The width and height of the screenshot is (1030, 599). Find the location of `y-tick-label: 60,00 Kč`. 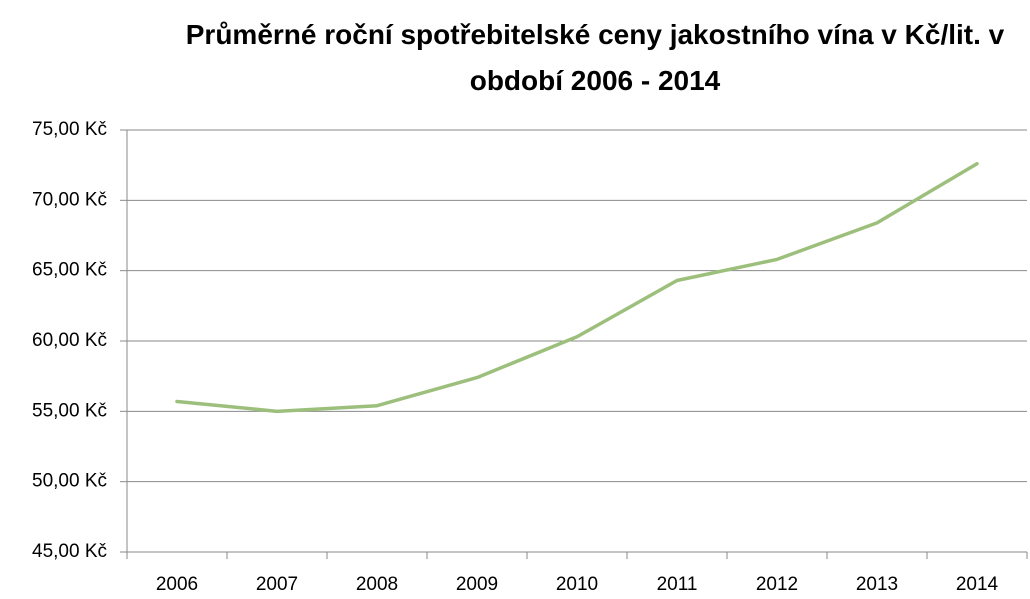

y-tick-label: 60,00 Kč is located at coordinates (69, 340).